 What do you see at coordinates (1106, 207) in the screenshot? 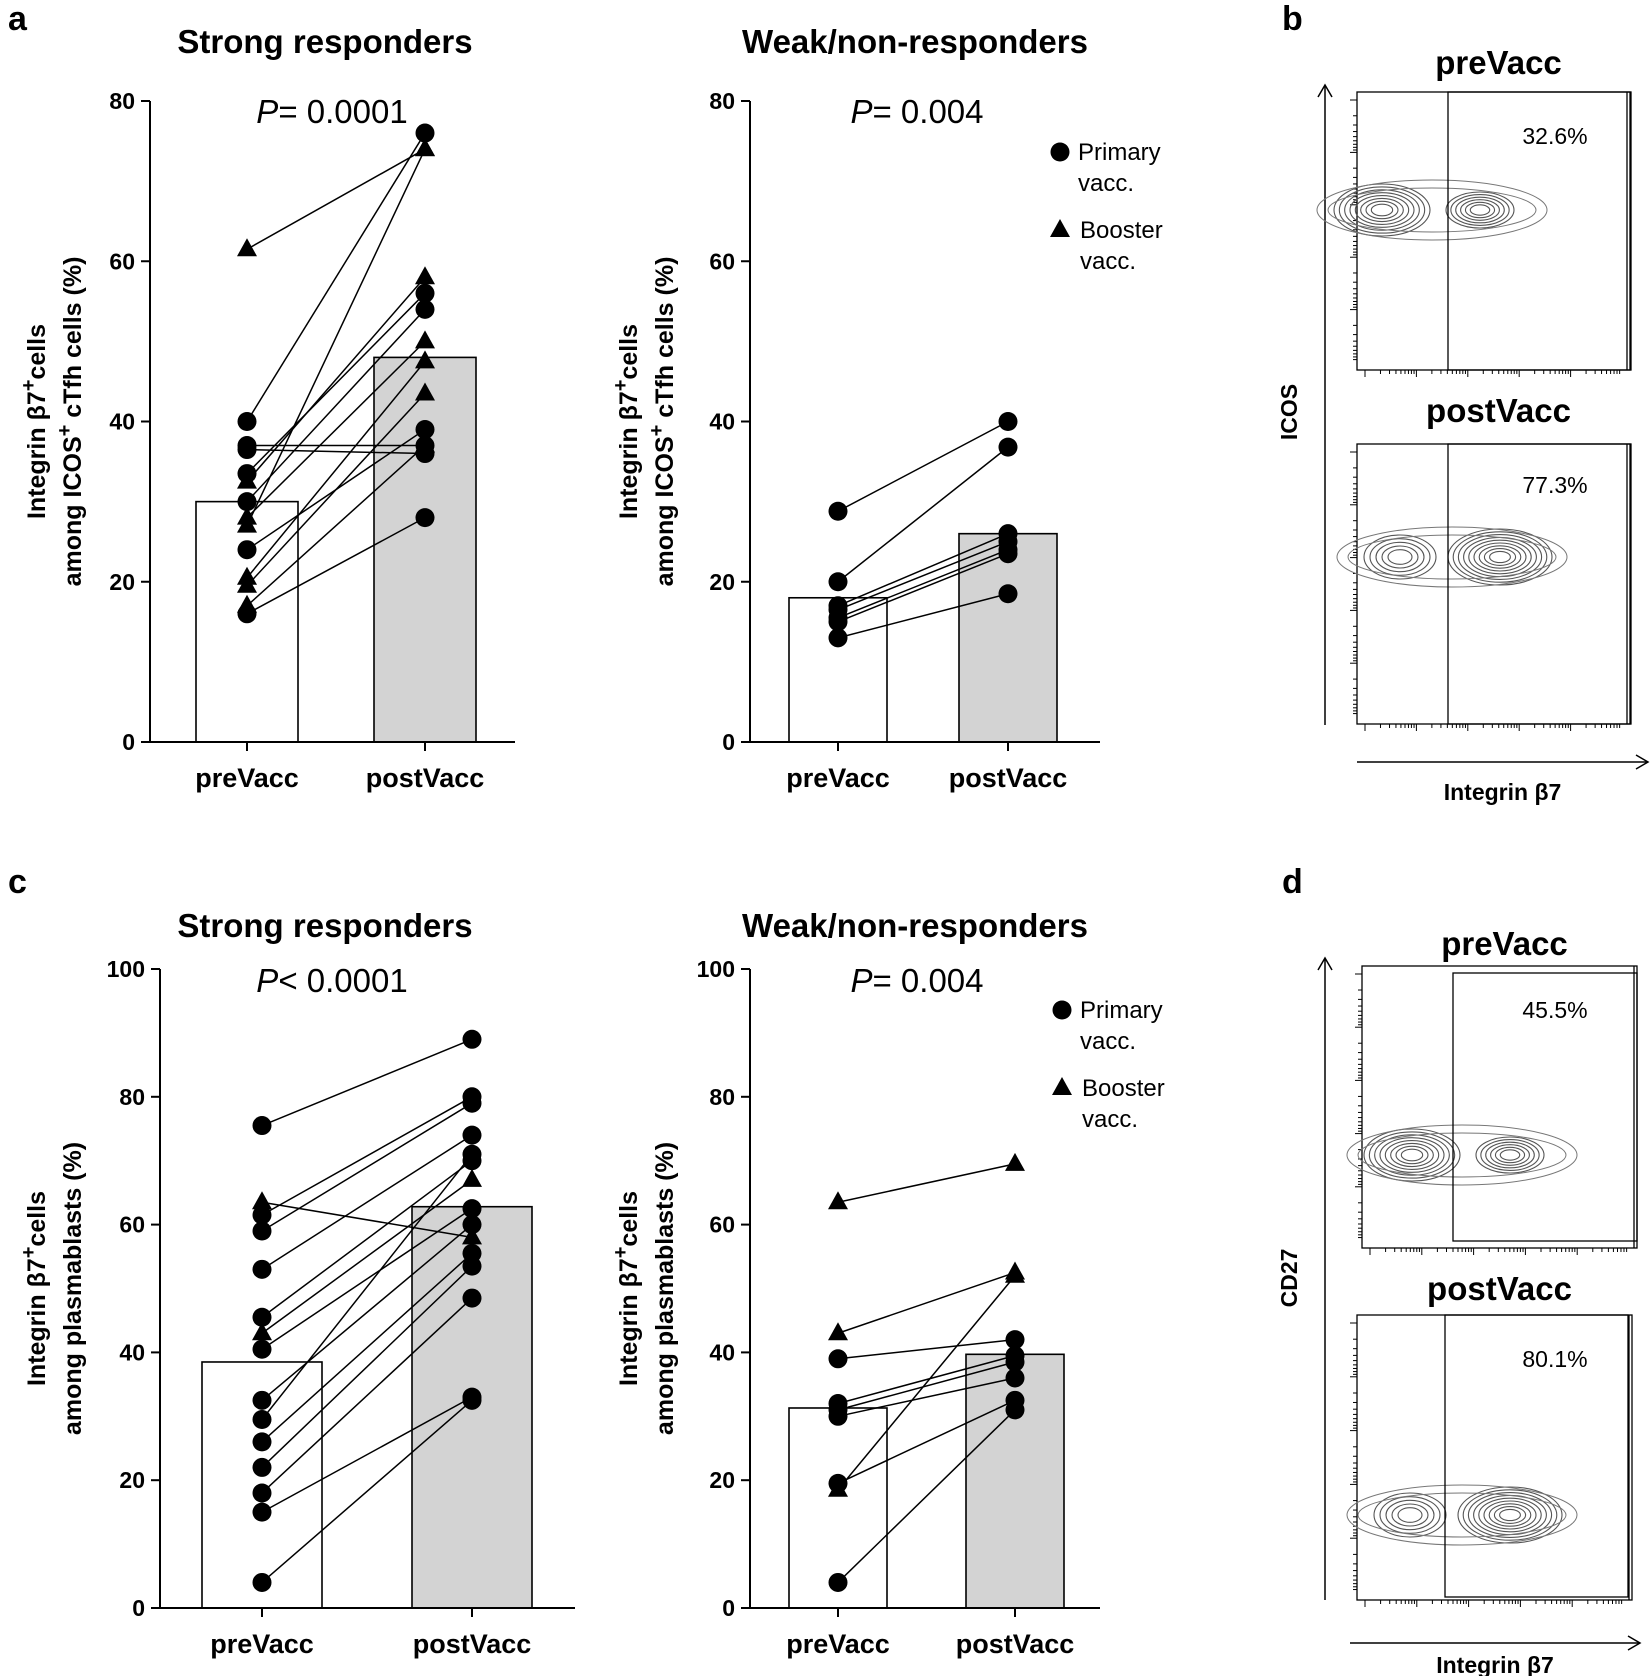
I see `legend: Primary vacc. Booster vacc.` at bounding box center [1106, 207].